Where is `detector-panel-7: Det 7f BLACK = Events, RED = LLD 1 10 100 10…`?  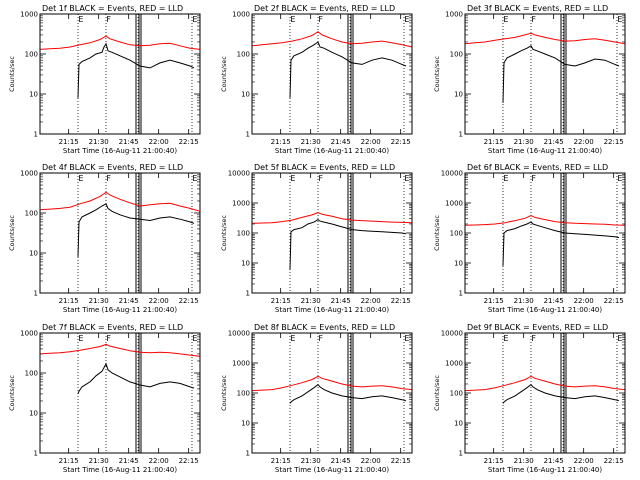
detector-panel-7: Det 7f BLACK = Events, RED = LLD 1 10 100 10… is located at coordinates (104, 398).